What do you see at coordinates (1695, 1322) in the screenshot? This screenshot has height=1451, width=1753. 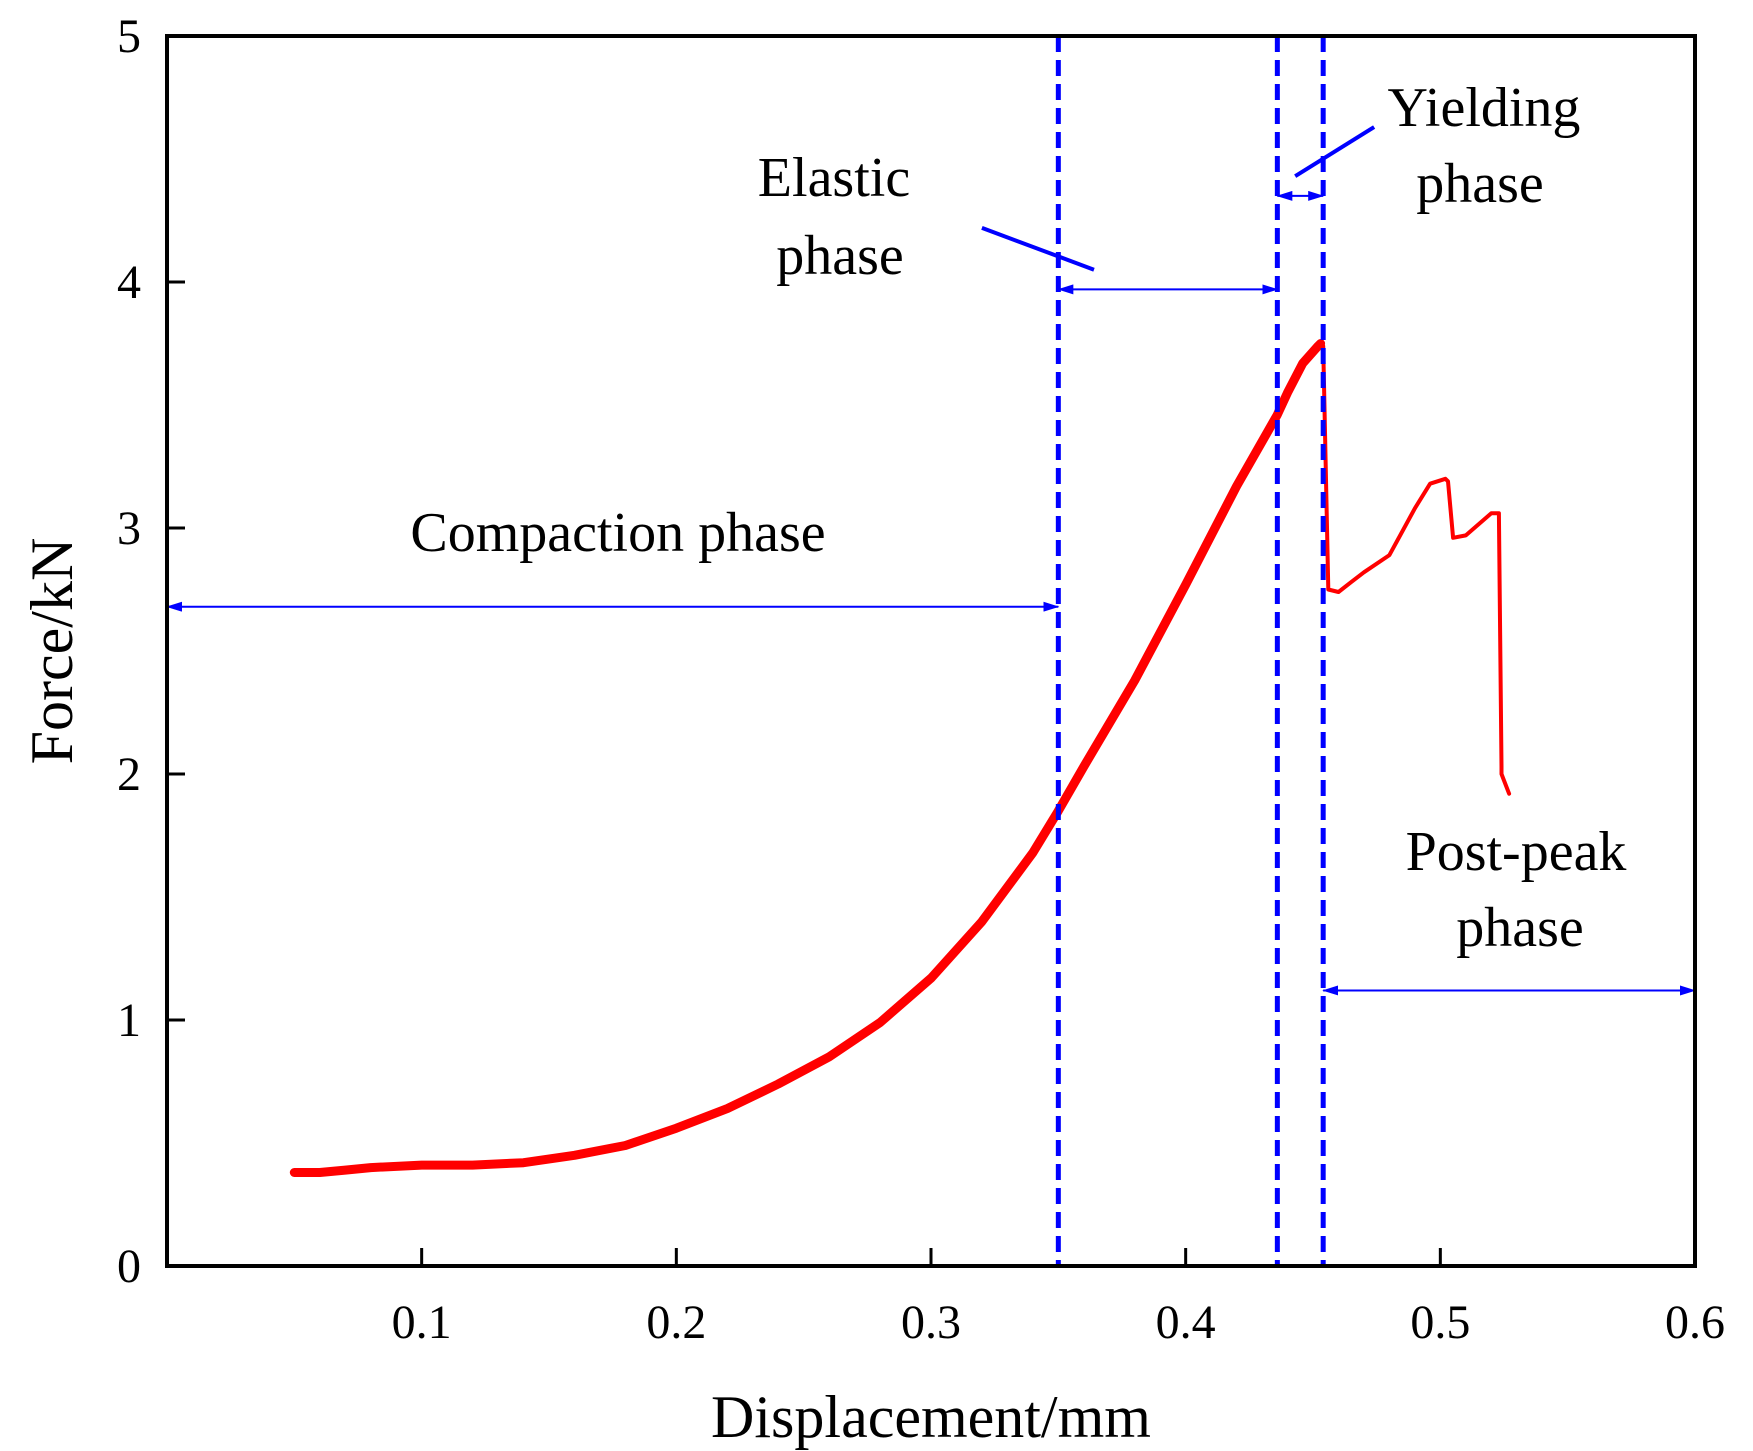 I see `x-tick-label: 0.6` at bounding box center [1695, 1322].